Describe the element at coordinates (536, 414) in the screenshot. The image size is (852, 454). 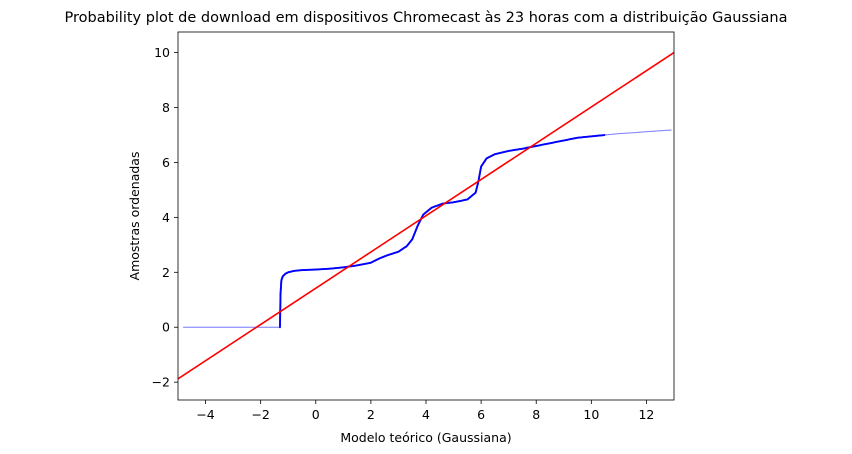
I see `x-tick-label: 8` at that location.